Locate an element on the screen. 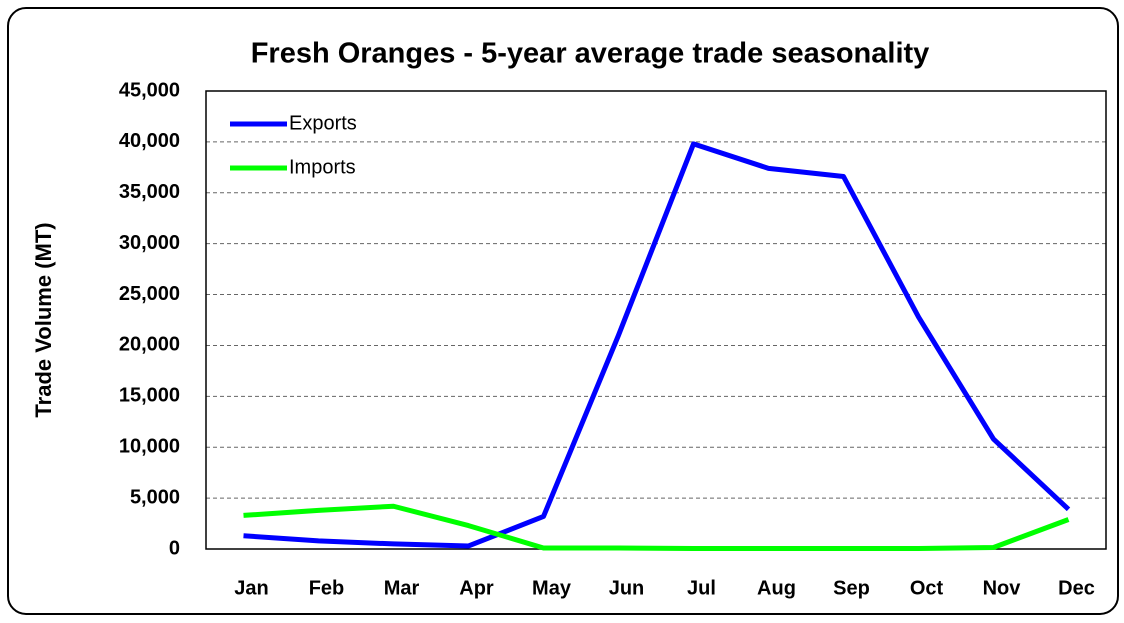 The height and width of the screenshot is (623, 1124). y-tick-label: 30,000 is located at coordinates (149, 243).